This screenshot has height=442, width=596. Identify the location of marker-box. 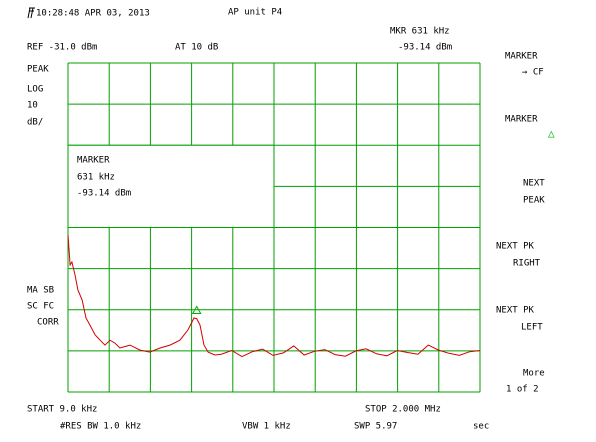
(171, 186).